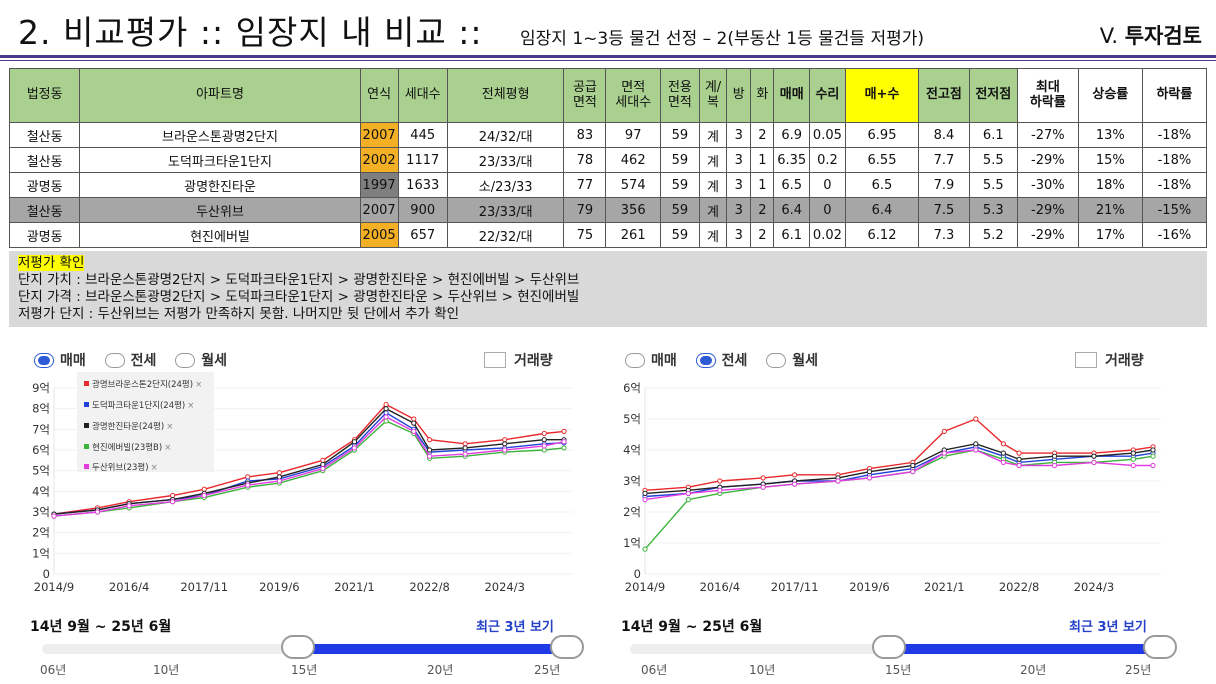  Describe the element at coordinates (792, 135) in the screenshot. I see `cell: 6.9` at that location.